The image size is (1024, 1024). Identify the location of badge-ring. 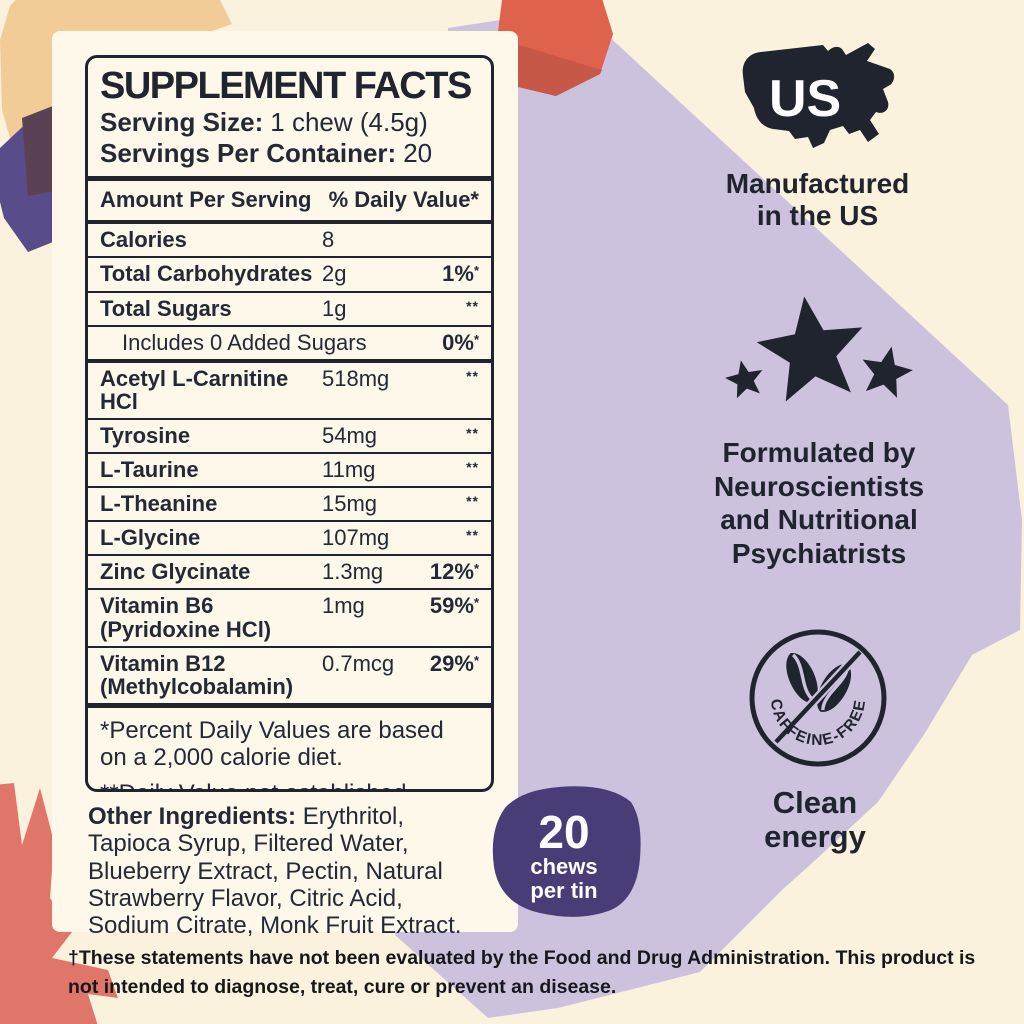
(818, 698).